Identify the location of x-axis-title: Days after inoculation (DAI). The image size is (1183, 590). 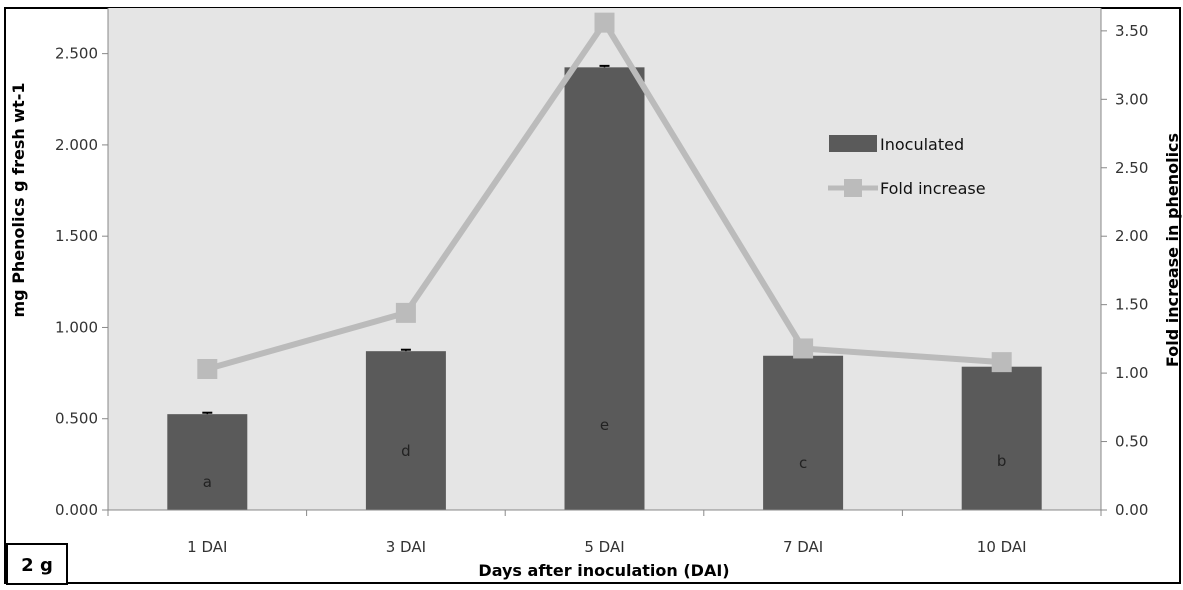
(603, 570).